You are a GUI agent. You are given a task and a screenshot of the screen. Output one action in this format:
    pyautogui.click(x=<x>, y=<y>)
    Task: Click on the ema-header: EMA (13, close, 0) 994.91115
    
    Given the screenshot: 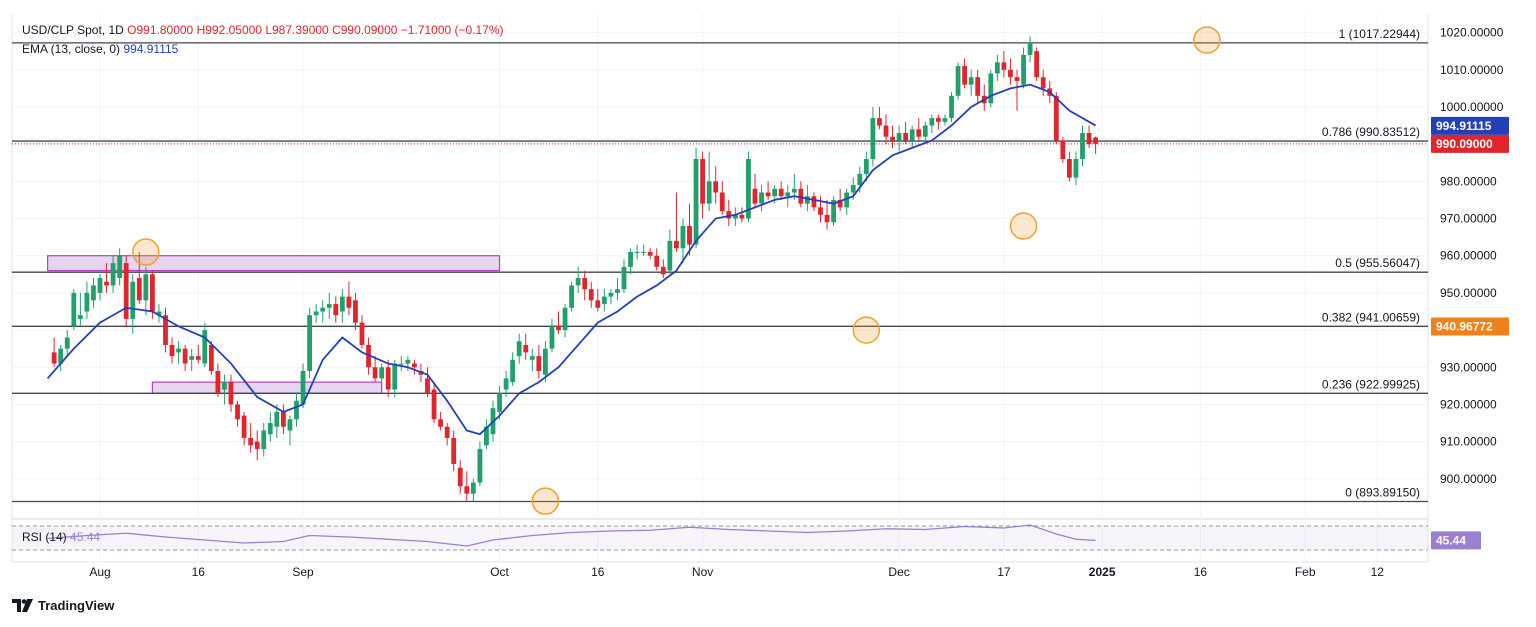 What is the action you would take?
    pyautogui.click(x=100, y=49)
    